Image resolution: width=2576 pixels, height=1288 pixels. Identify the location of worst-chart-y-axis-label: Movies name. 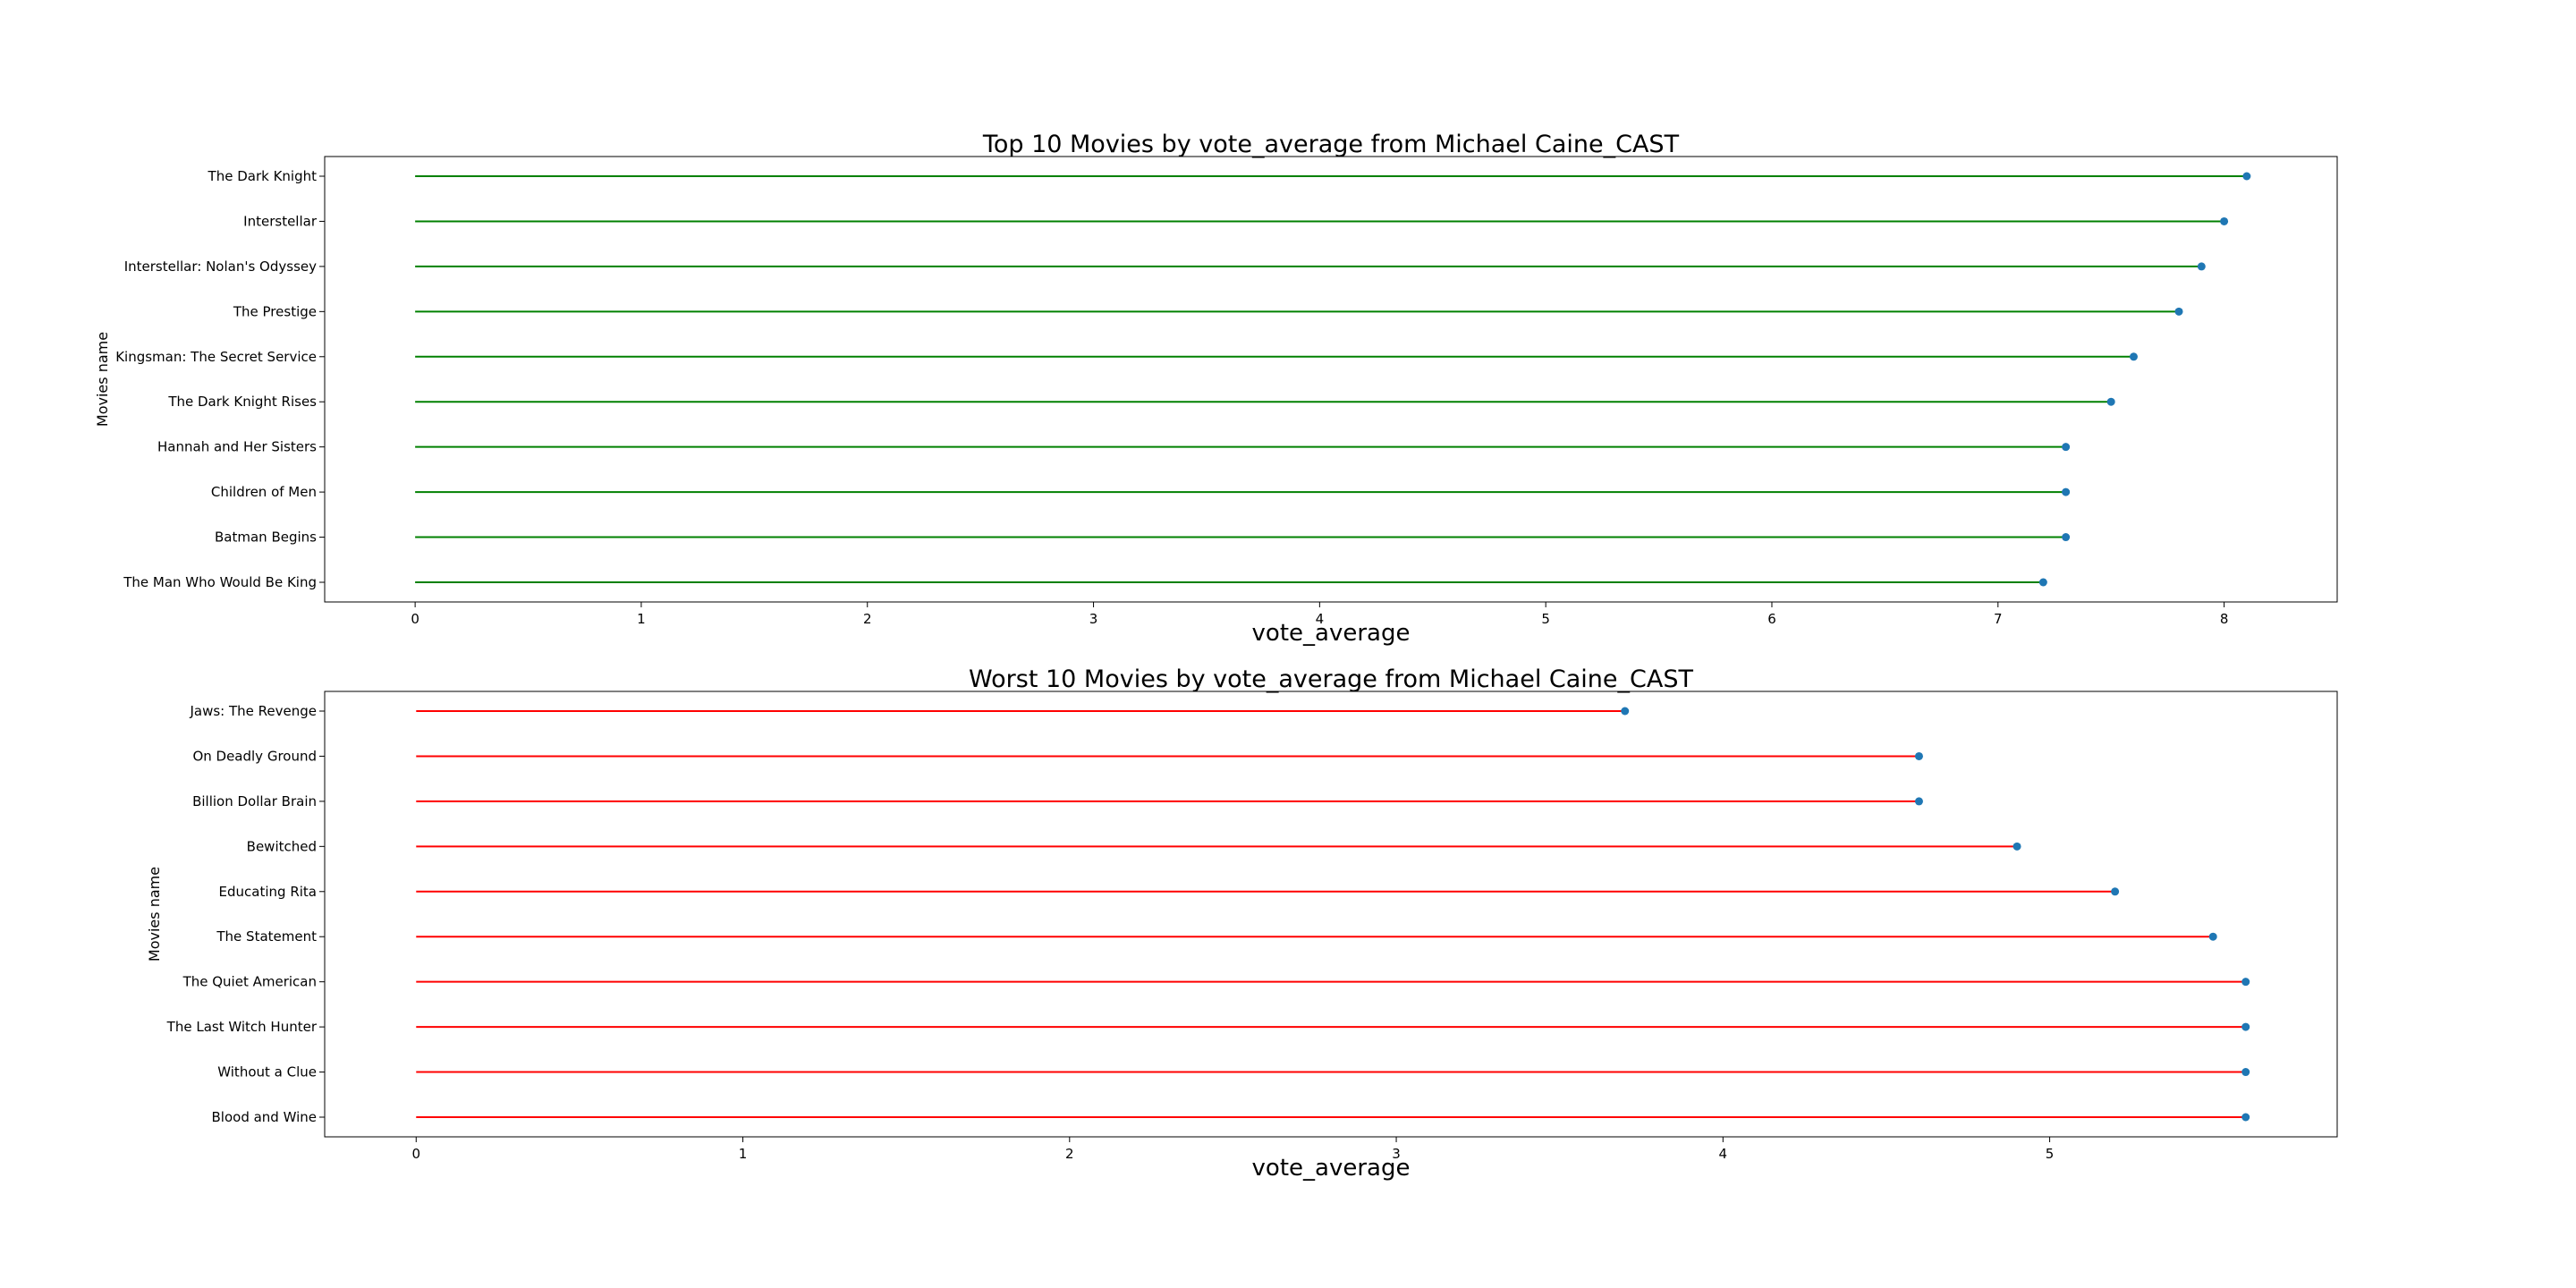
(154, 914).